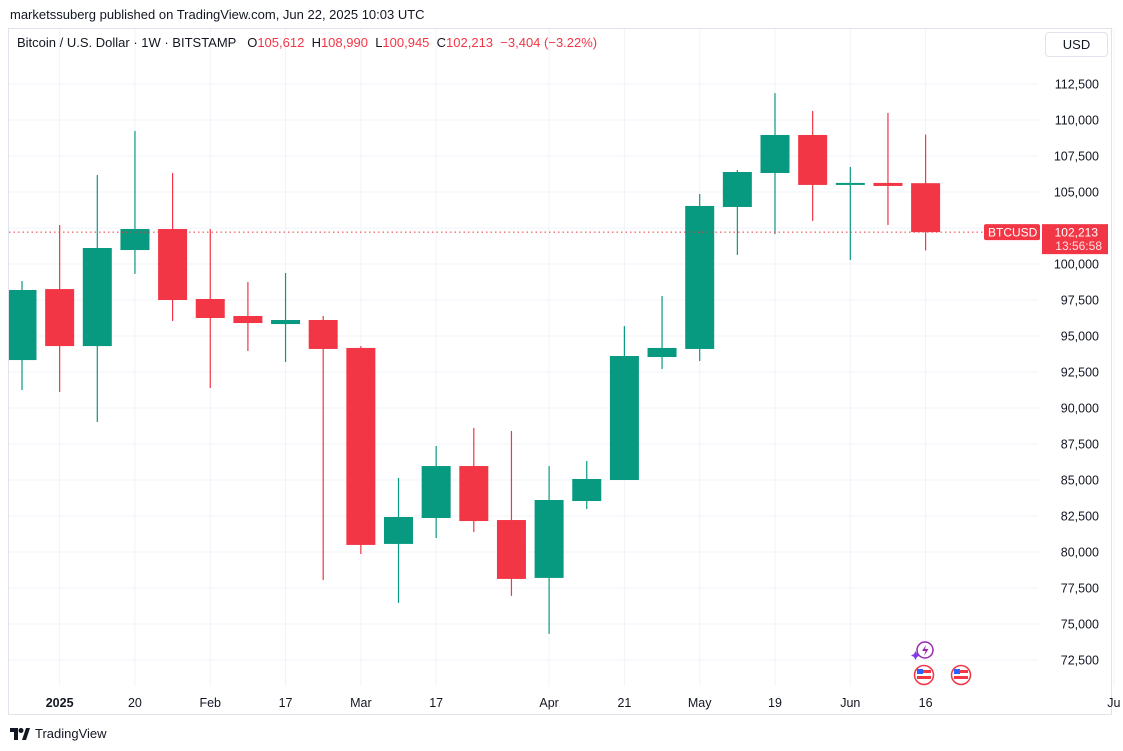 This screenshot has height=751, width=1123. Describe the element at coordinates (1080, 517) in the screenshot. I see `y-tick-label: 82,500` at that location.